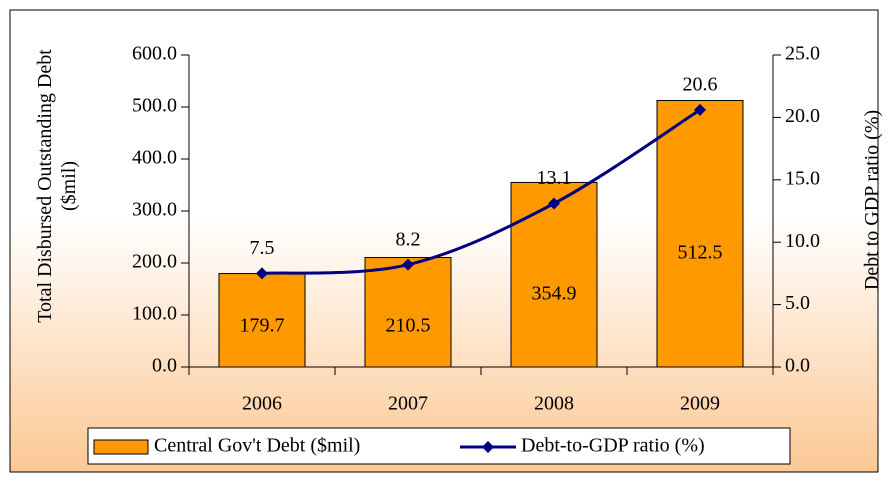 This screenshot has width=888, height=484. Describe the element at coordinates (154, 54) in the screenshot. I see `y-tick-label: 600.0` at that location.